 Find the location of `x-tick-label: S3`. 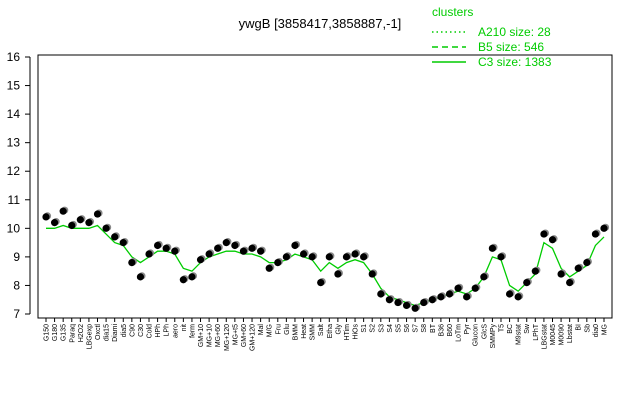

x-tick-label: S3 is located at coordinates (381, 328).